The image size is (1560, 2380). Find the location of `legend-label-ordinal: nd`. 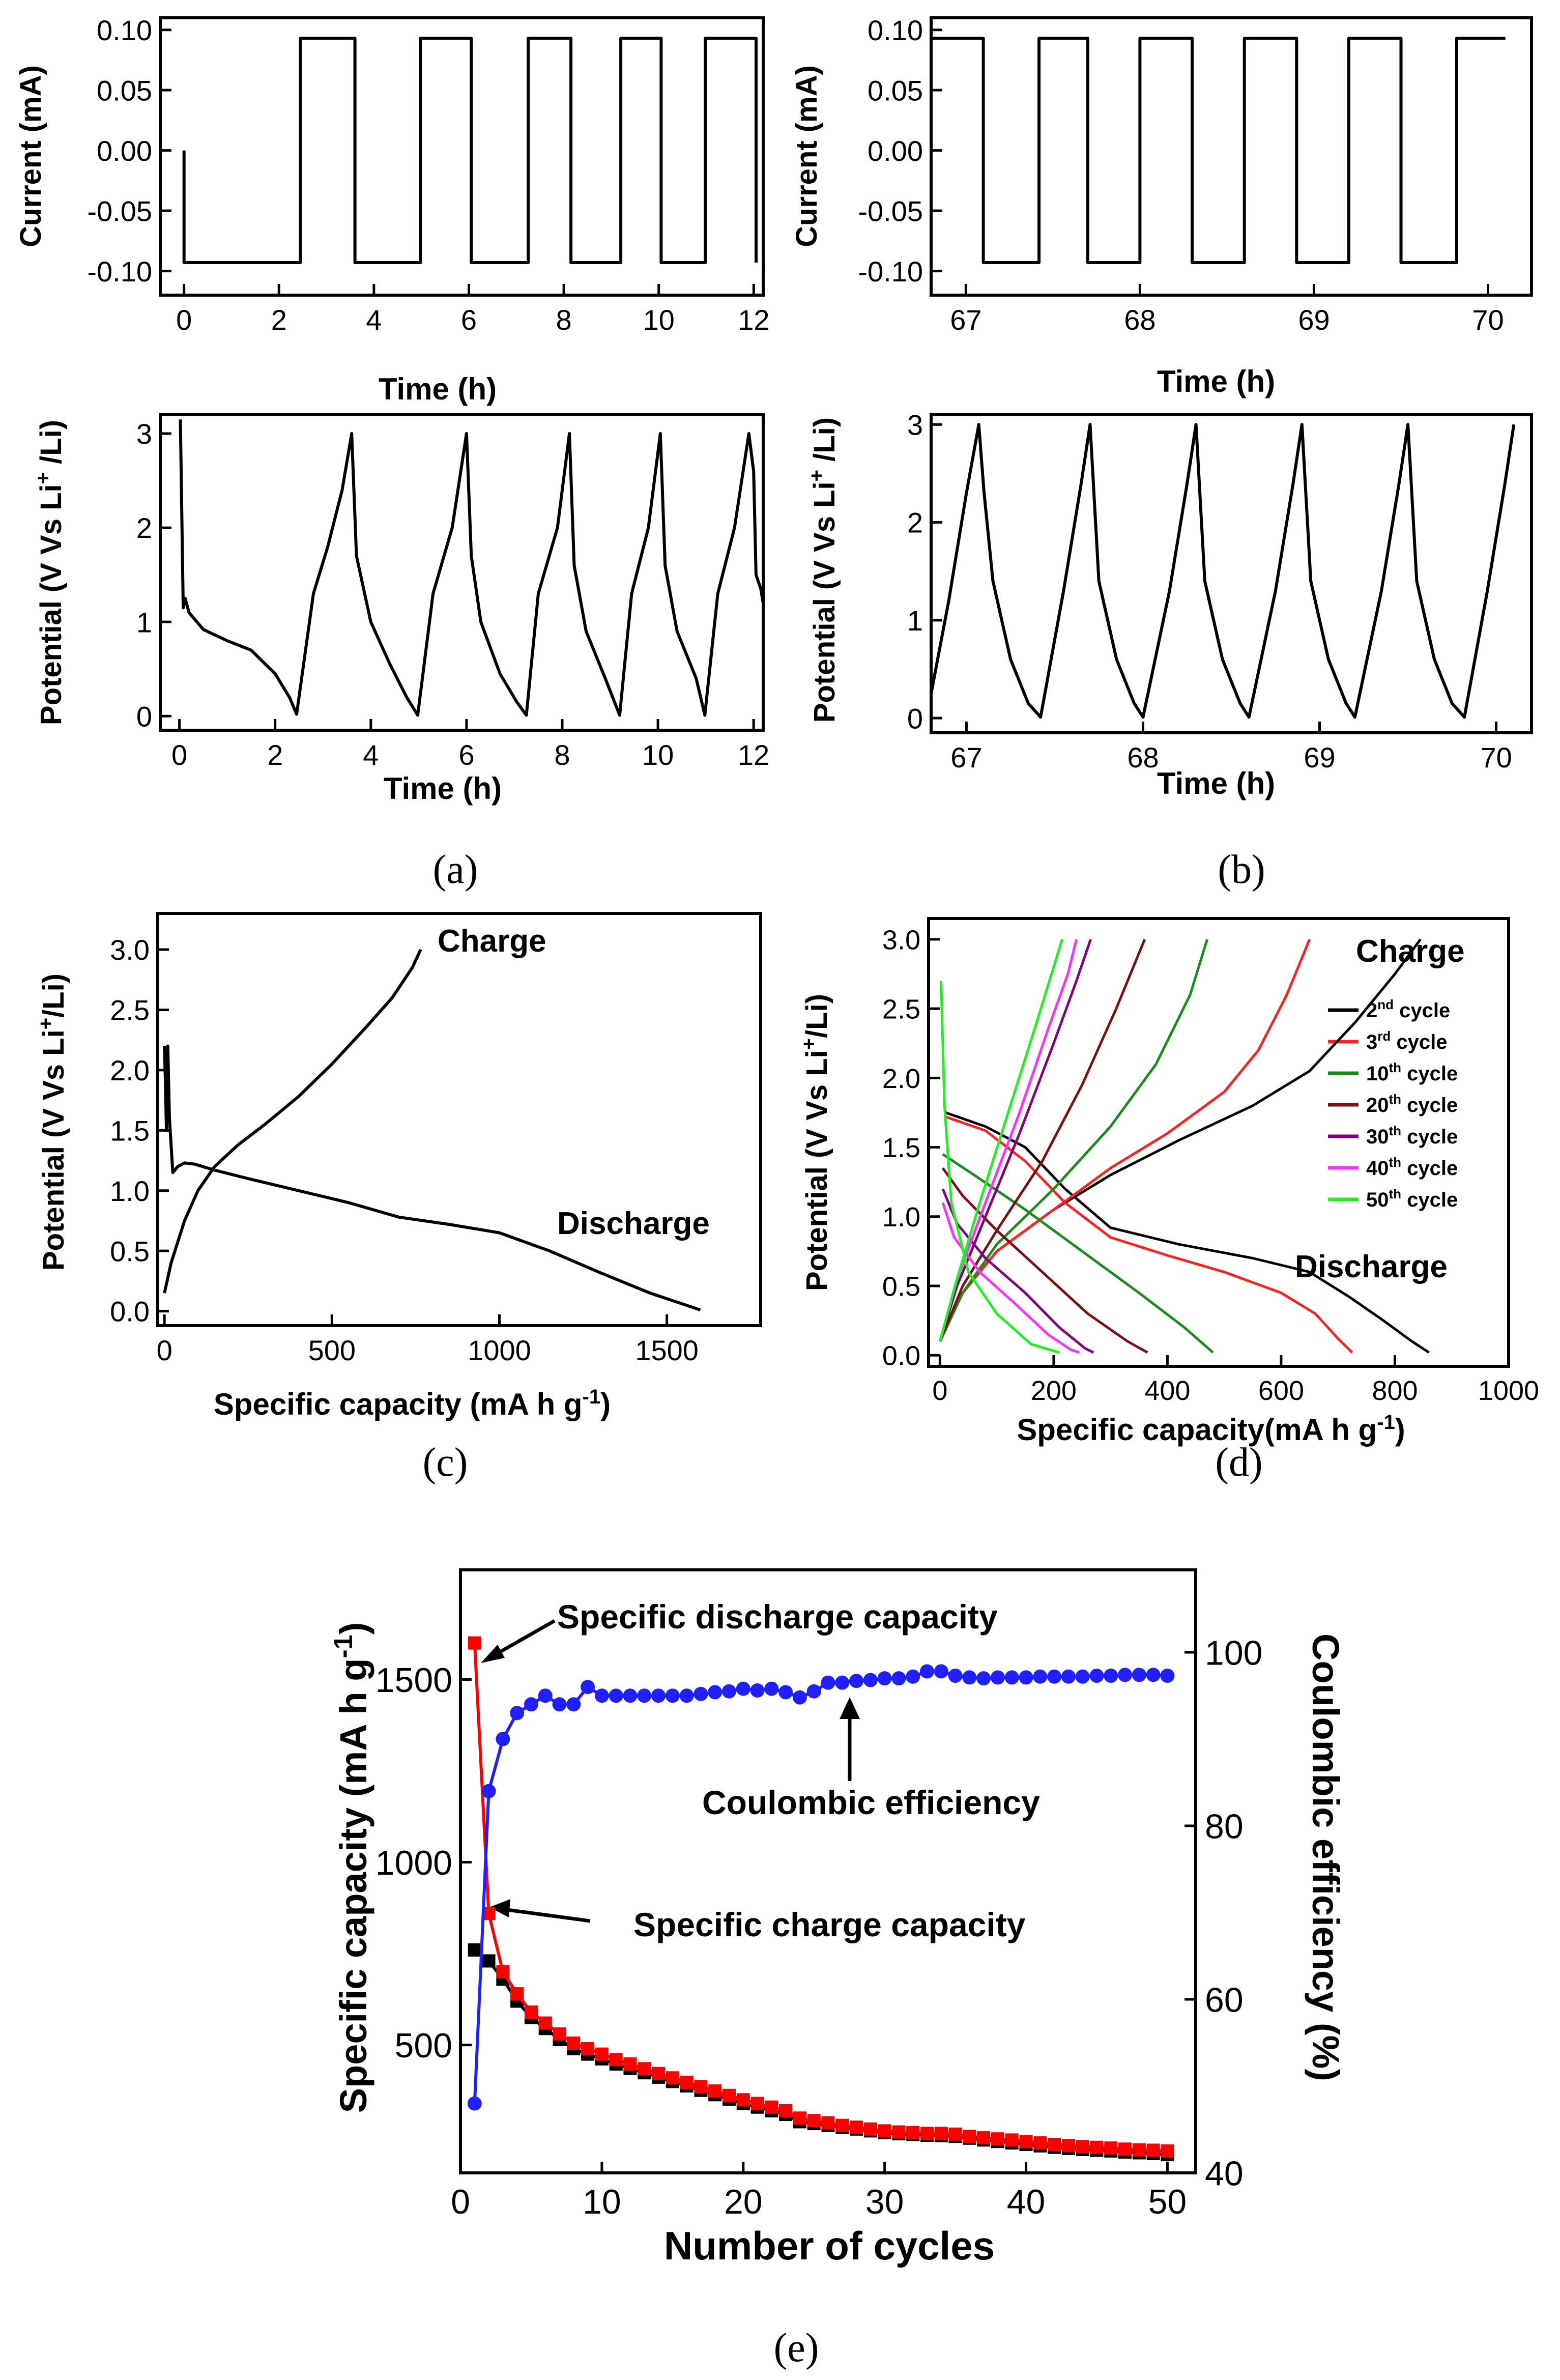

legend-label-ordinal: nd is located at coordinates (1385, 1004).